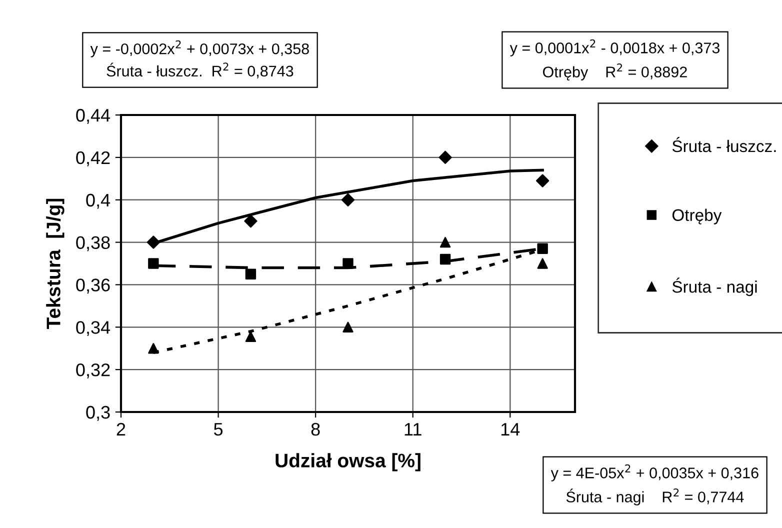 This screenshot has height=528, width=782. What do you see at coordinates (98, 413) in the screenshot?
I see `y-tick-label: 0,3` at bounding box center [98, 413].